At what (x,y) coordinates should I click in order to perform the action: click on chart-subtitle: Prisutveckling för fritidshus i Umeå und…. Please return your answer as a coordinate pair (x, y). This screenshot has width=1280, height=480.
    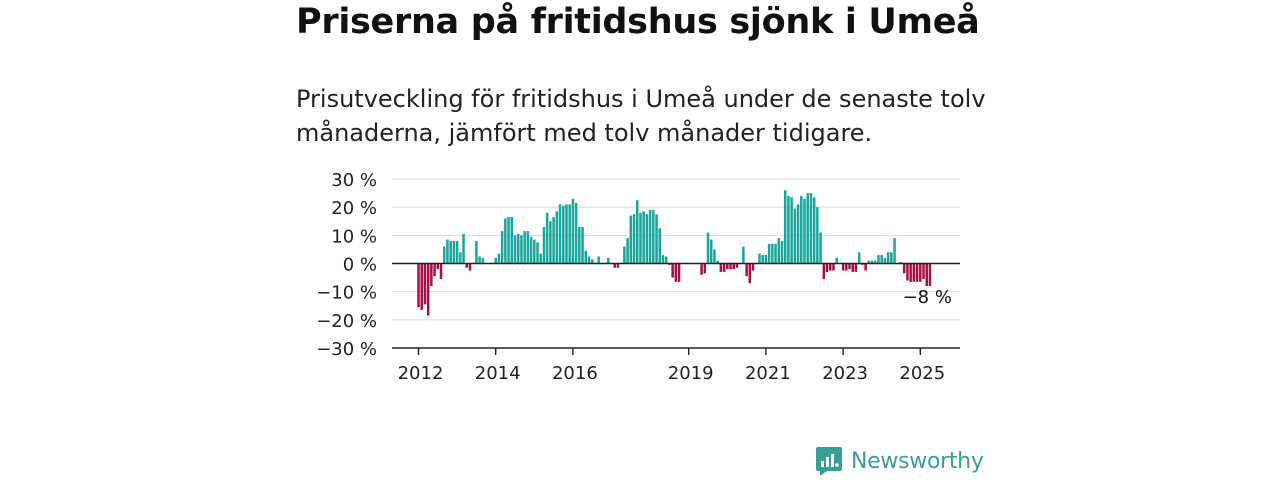
    Looking at the image, I should click on (641, 116).